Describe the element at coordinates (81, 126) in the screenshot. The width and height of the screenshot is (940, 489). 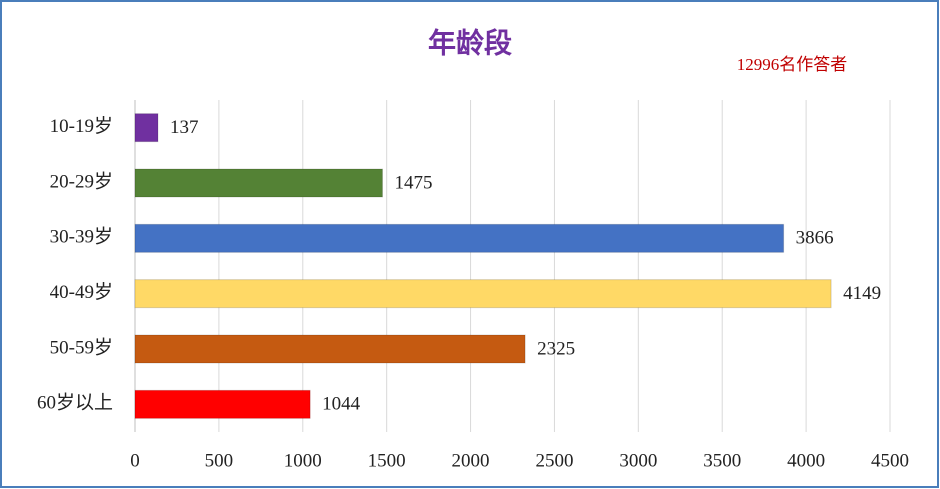
I see `y-tick-label: 10-19岁` at that location.